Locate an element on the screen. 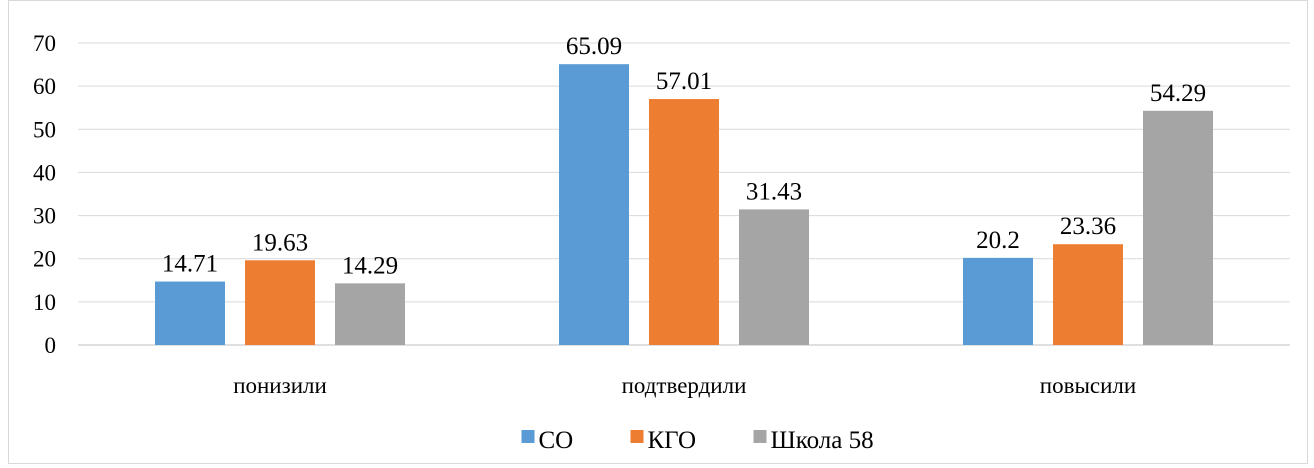 Image resolution: width=1314 pixels, height=468 pixels. legend-label: СО is located at coordinates (556, 440).